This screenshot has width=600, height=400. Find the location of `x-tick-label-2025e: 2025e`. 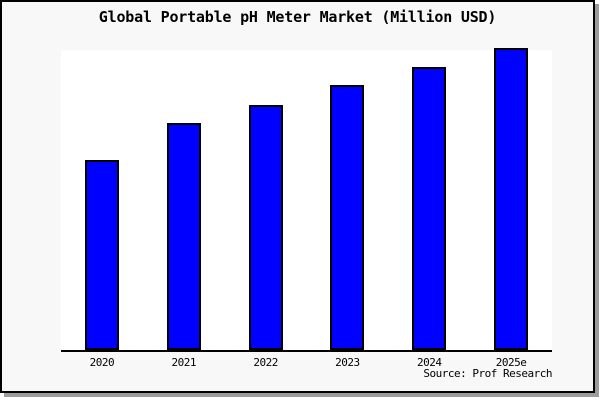

x-tick-label-2025e: 2025e is located at coordinates (511, 362).